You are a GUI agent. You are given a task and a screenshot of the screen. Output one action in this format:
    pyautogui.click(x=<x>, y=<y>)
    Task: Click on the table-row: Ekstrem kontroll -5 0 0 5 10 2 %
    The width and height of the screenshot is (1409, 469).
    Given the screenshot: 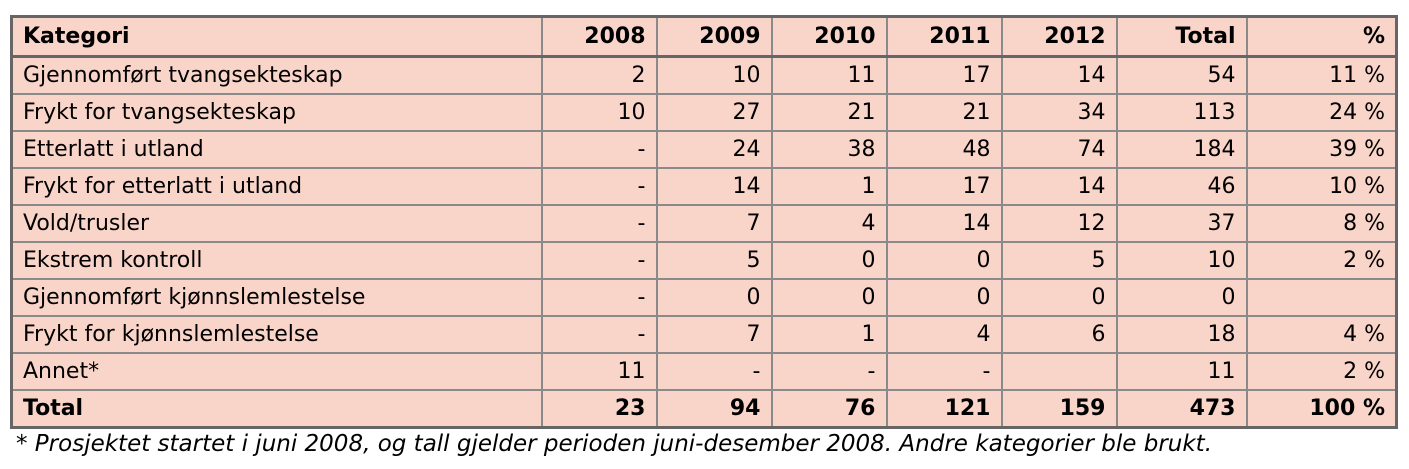 What is the action you would take?
    pyautogui.click(x=704, y=260)
    